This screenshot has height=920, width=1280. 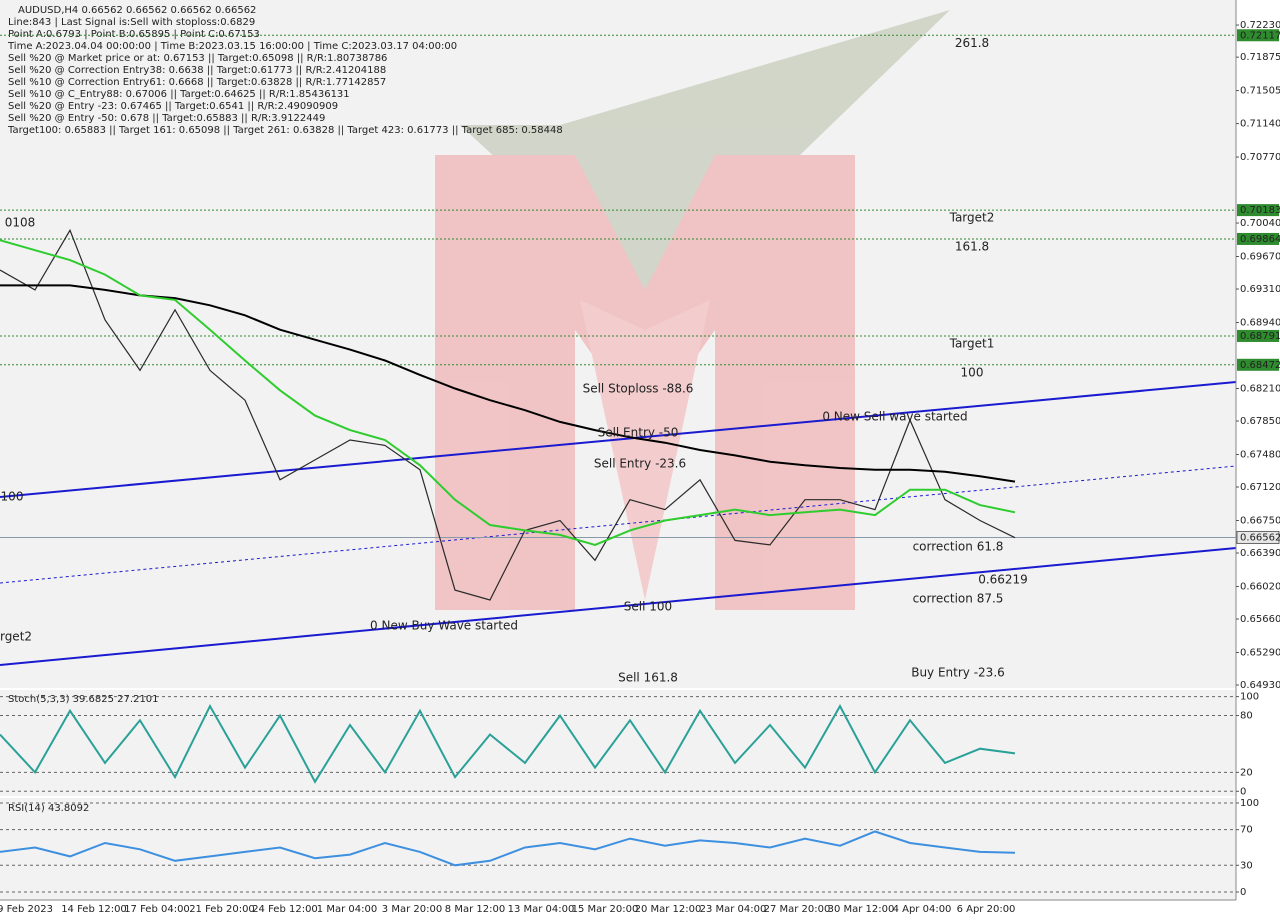 I want to click on time-label: 4 Apr 04:00, so click(x=922, y=909).